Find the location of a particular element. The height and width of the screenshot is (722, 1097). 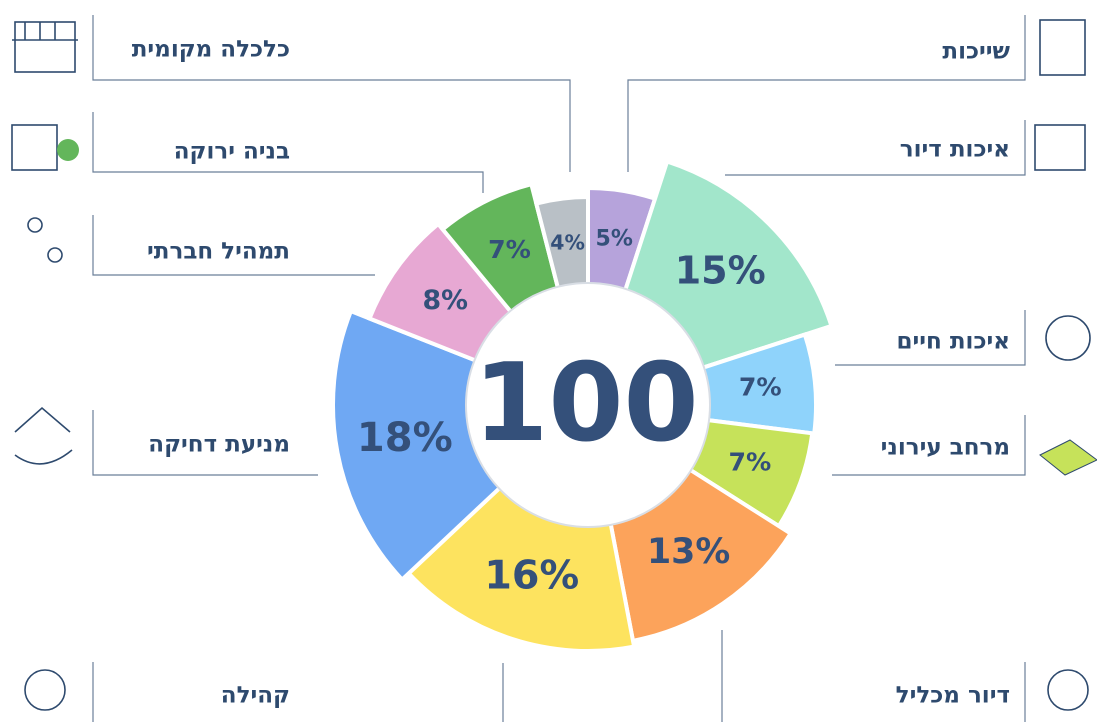

center-label: 100 is located at coordinates (585, 403).